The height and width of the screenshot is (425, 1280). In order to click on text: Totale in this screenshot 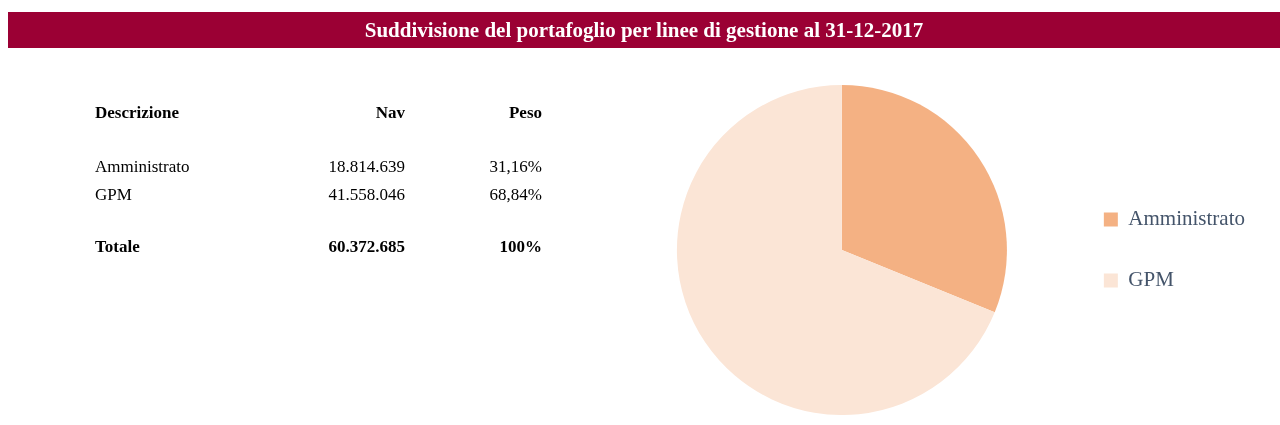, I will do `click(118, 247)`.